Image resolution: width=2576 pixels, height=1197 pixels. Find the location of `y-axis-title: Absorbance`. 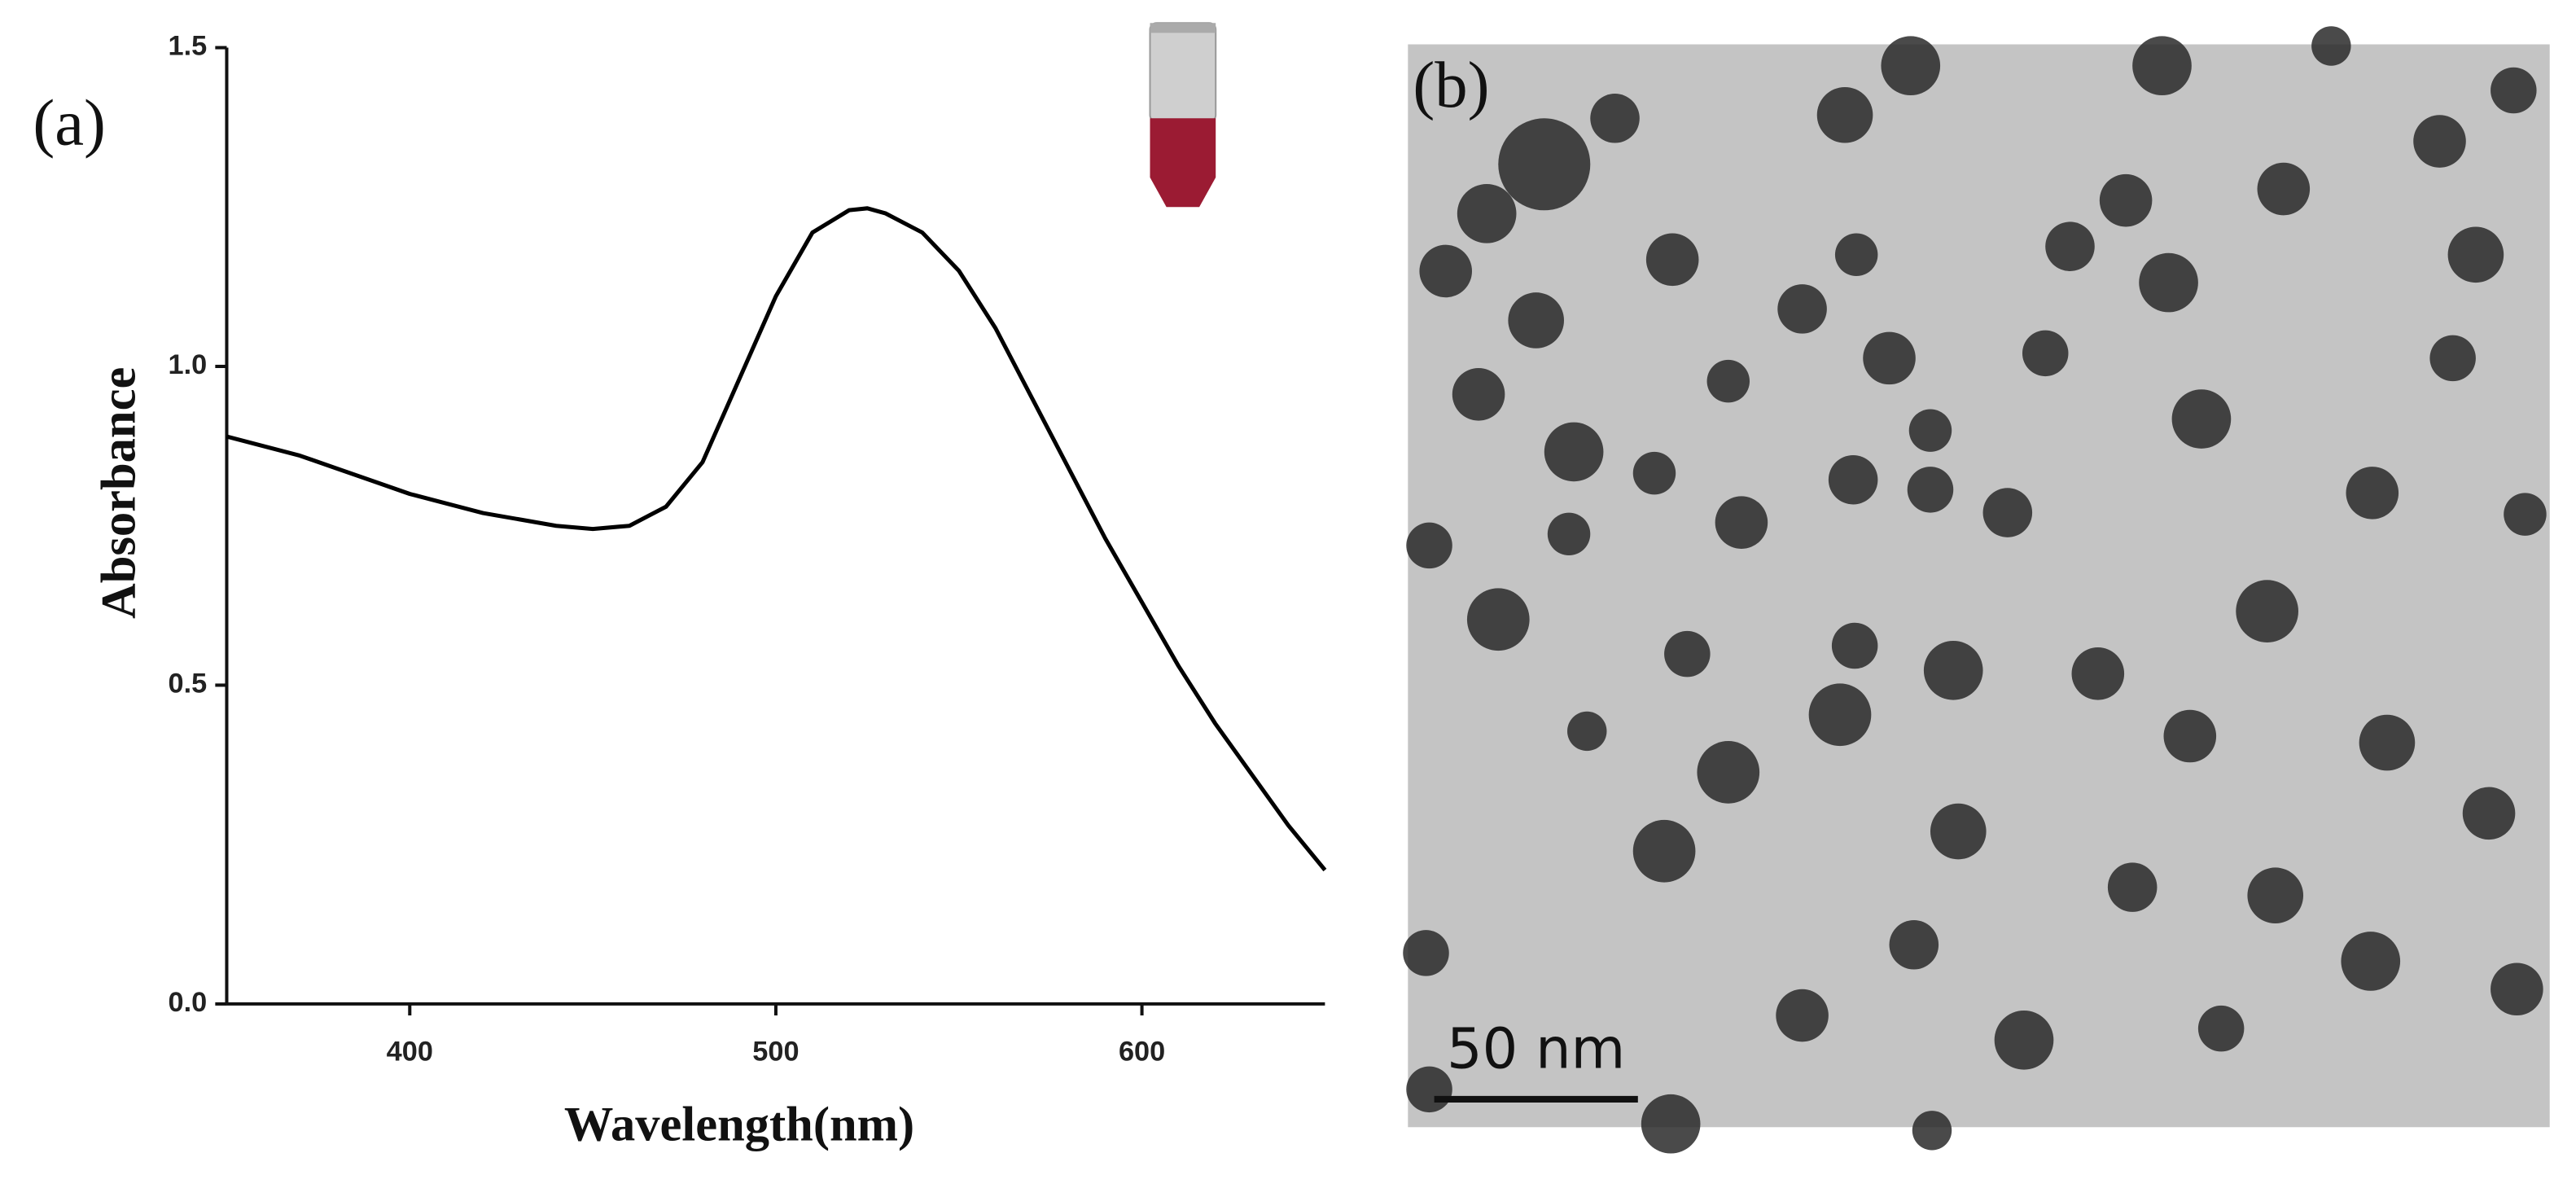

y-axis-title: Absorbance is located at coordinates (118, 493).